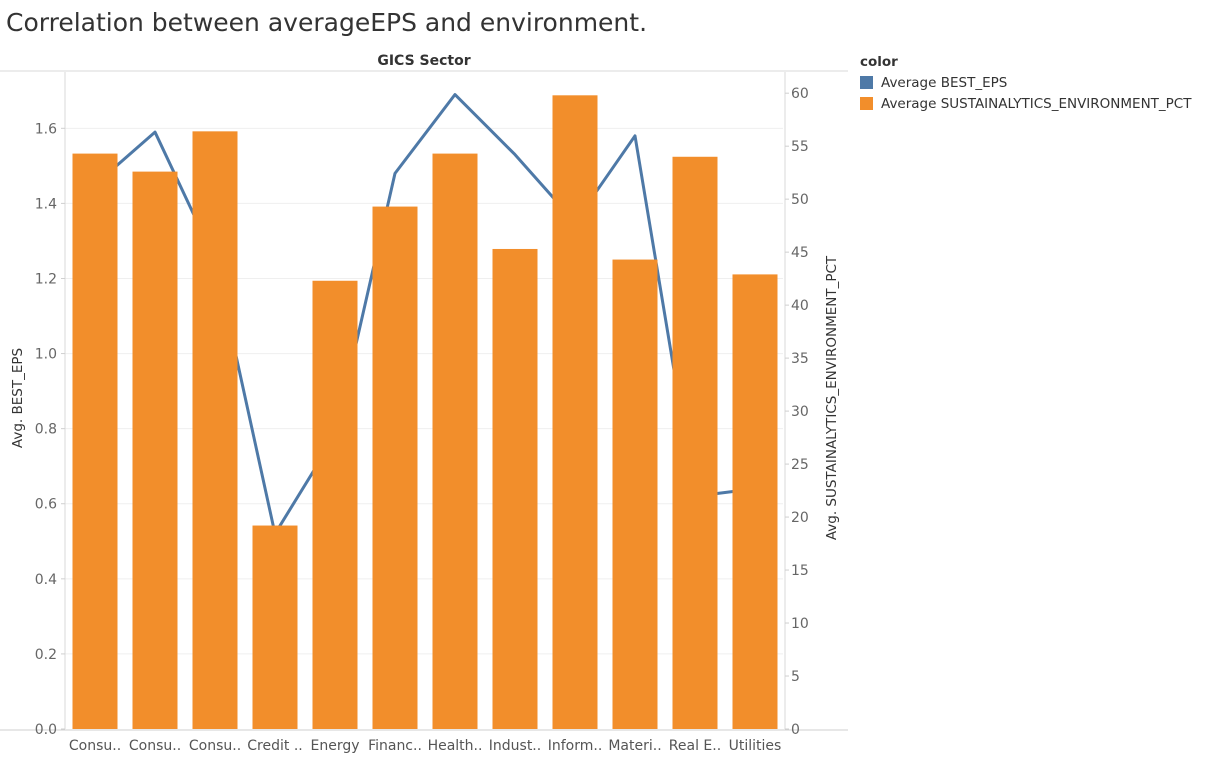 The width and height of the screenshot is (1224, 771). What do you see at coordinates (800, 412) in the screenshot?
I see `y-right-tick-label: 30` at bounding box center [800, 412].